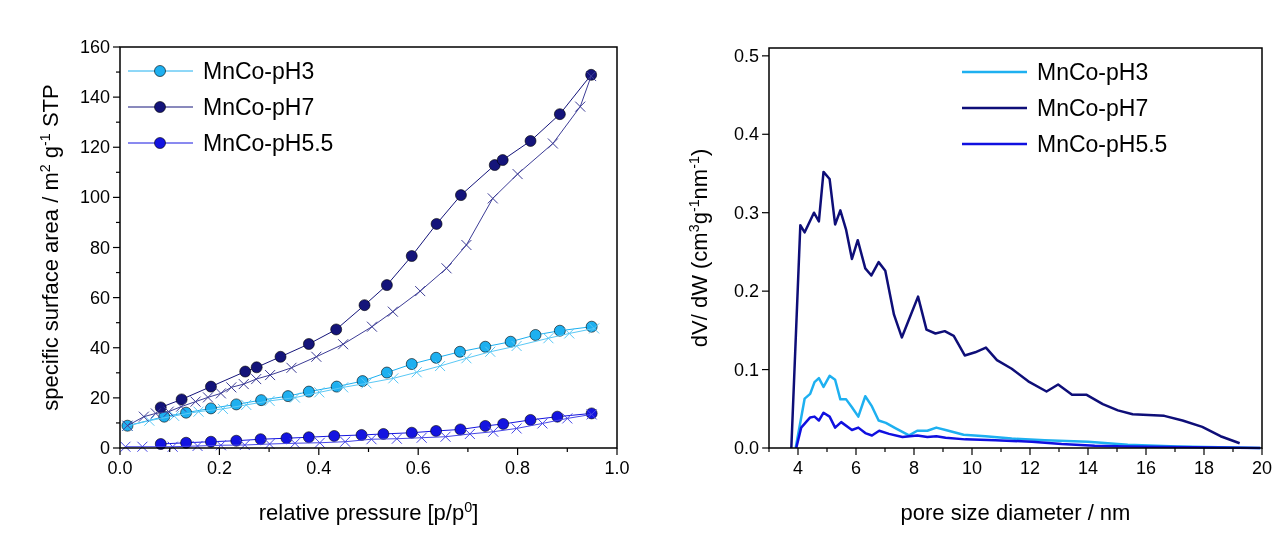  What do you see at coordinates (99, 397) in the screenshot?
I see `y-tick-label: 20` at bounding box center [99, 397].